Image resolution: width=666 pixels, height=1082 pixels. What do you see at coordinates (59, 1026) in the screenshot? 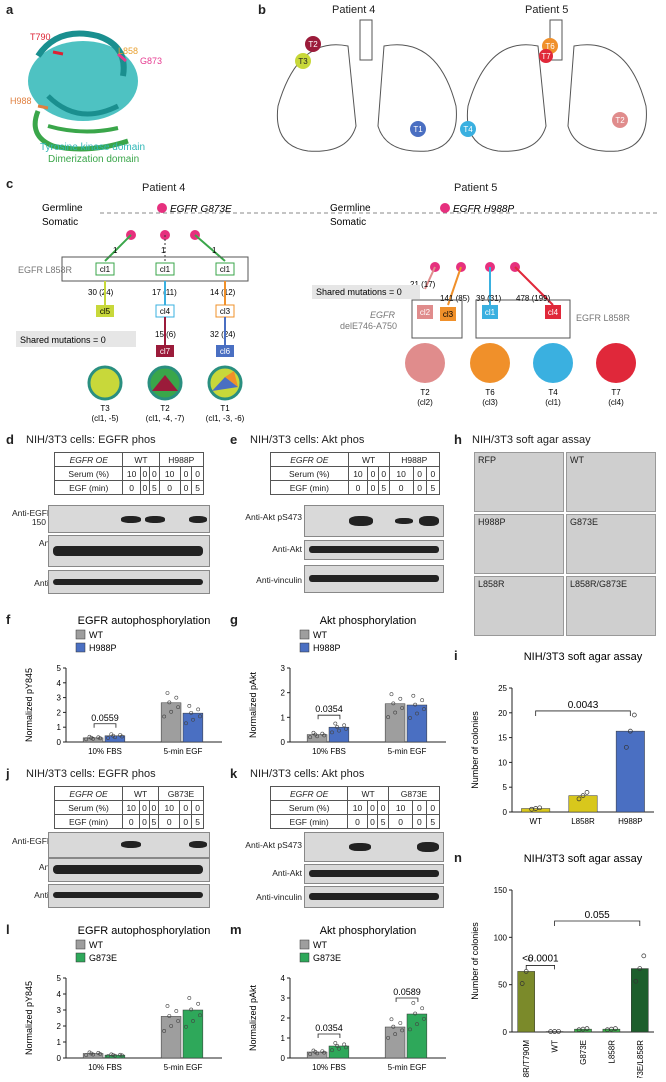
I see `y-tick-label: 2` at bounding box center [59, 1026].